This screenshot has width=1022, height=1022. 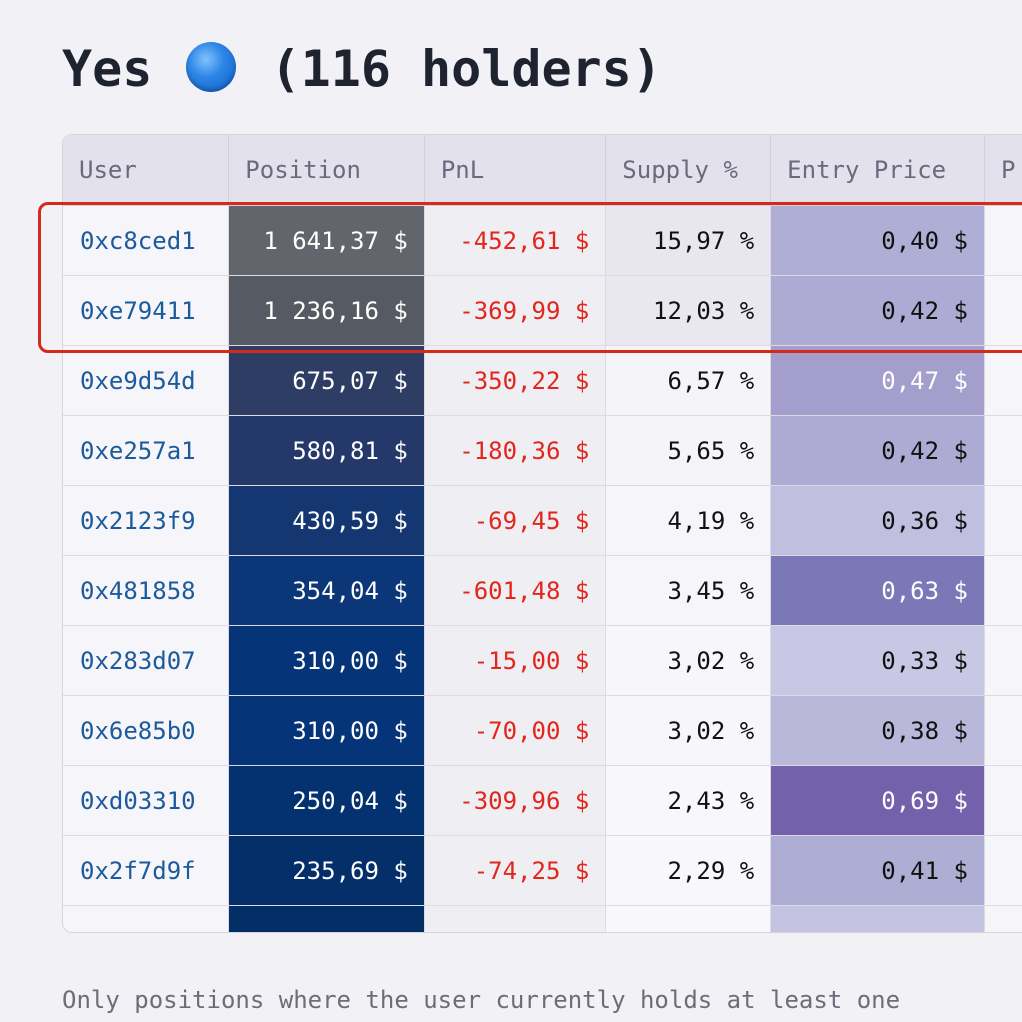 What do you see at coordinates (877, 170) in the screenshot?
I see `column-header-entry-price: Entry Price` at bounding box center [877, 170].